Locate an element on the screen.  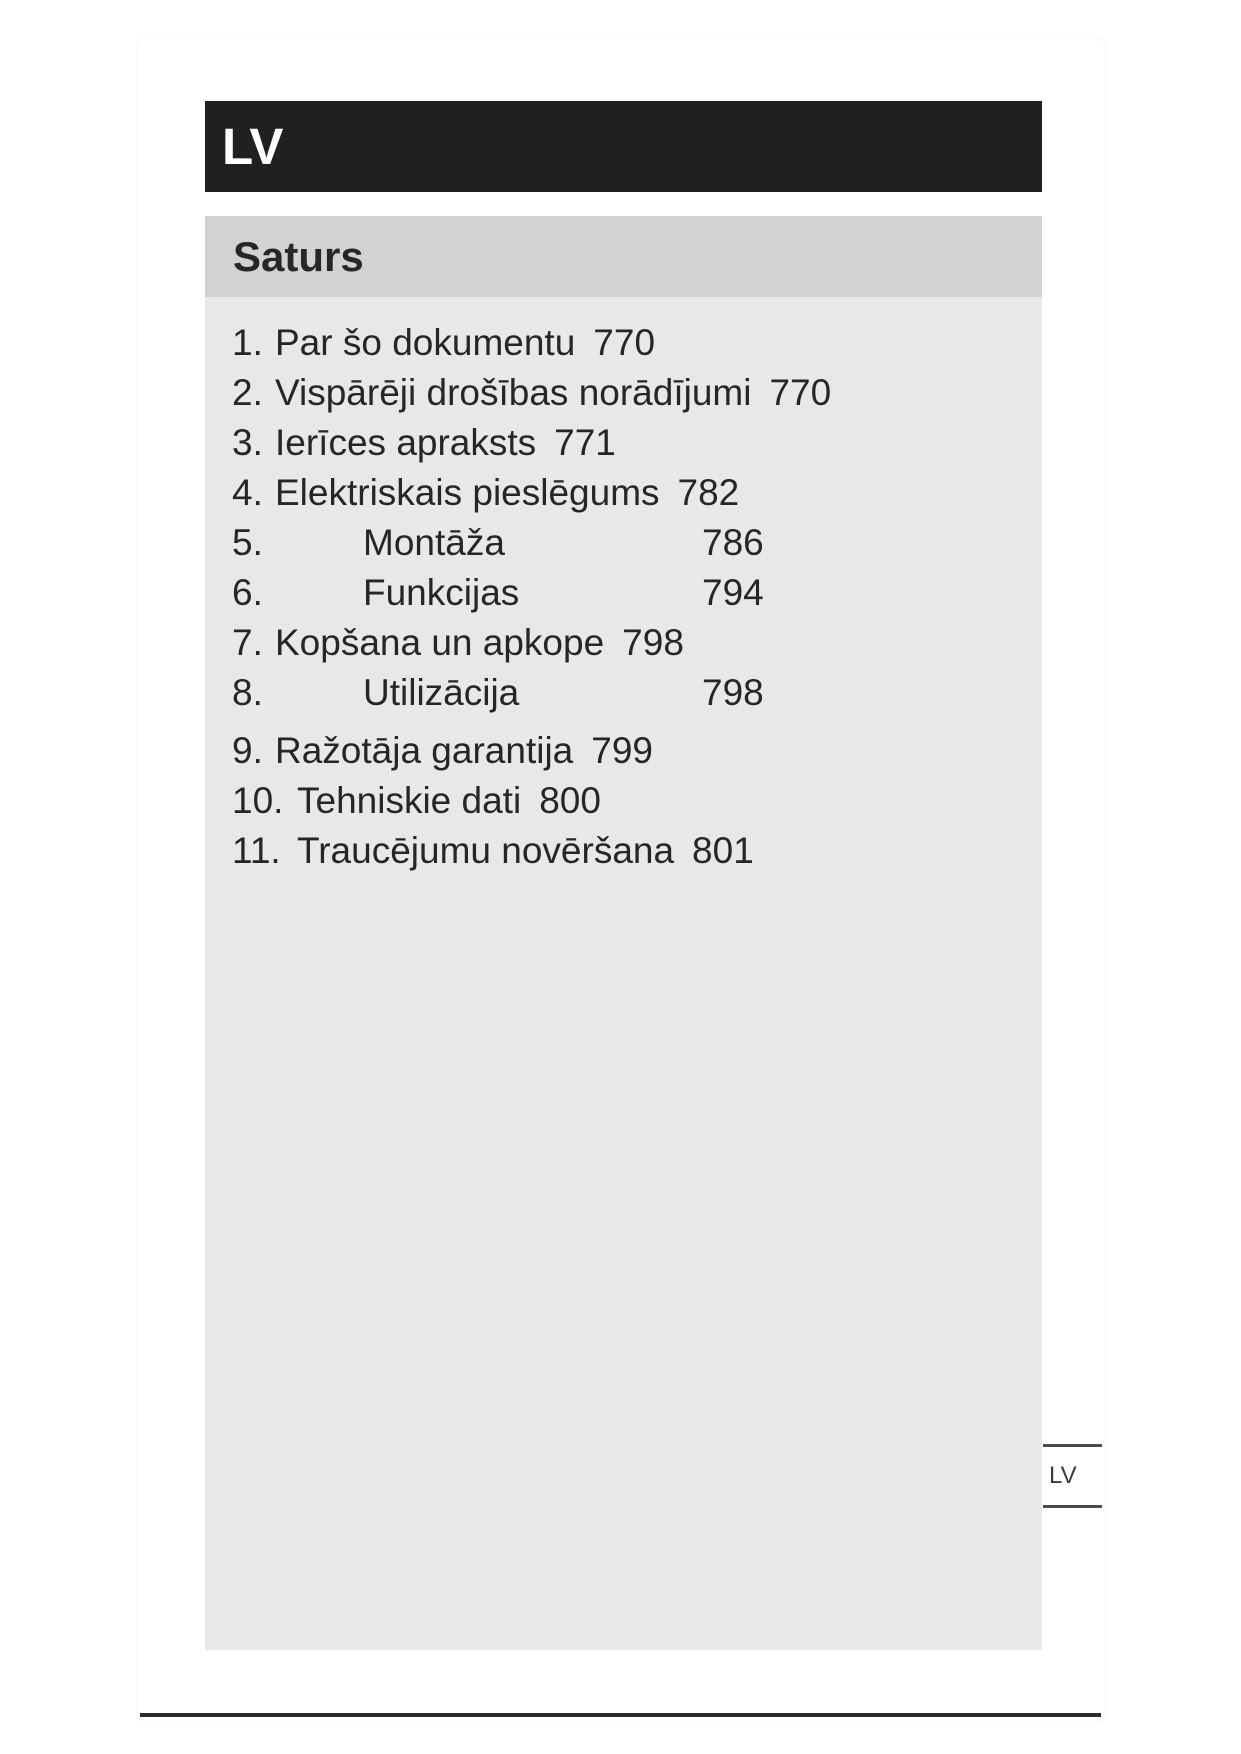
toc-item-page: 800 is located at coordinates (570, 800).